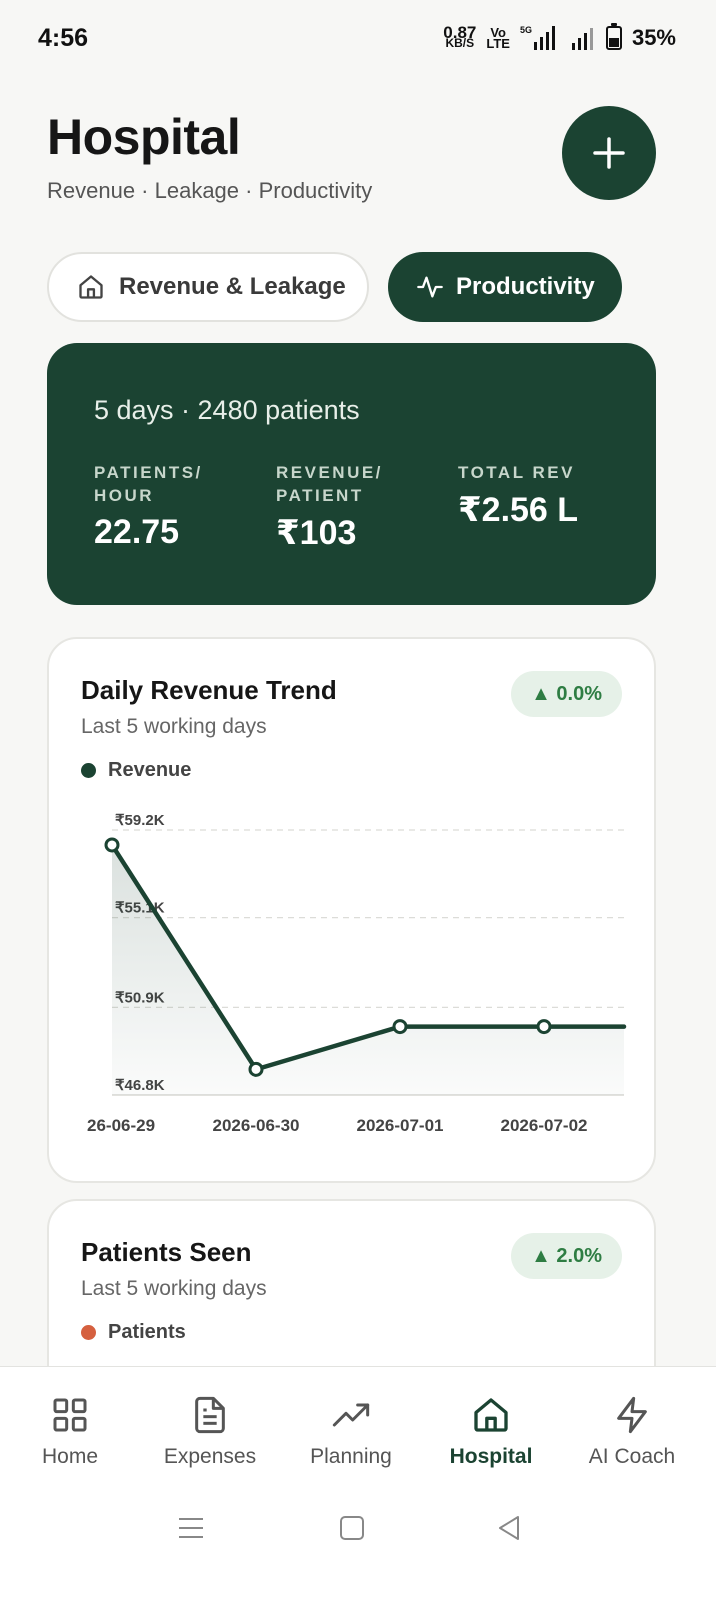 Image resolution: width=716 pixels, height=1600 pixels. What do you see at coordinates (653, 37) in the screenshot?
I see `battery-percent: 35%` at bounding box center [653, 37].